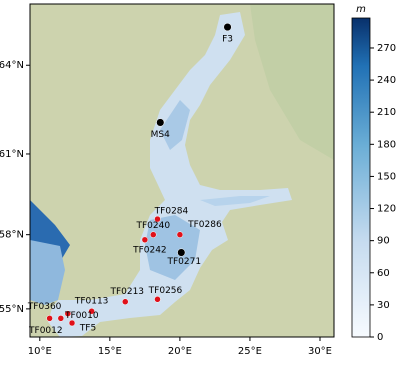  Describe the element at coordinates (383, 273) in the screenshot. I see `colorbar-tick-label: 60` at that location.